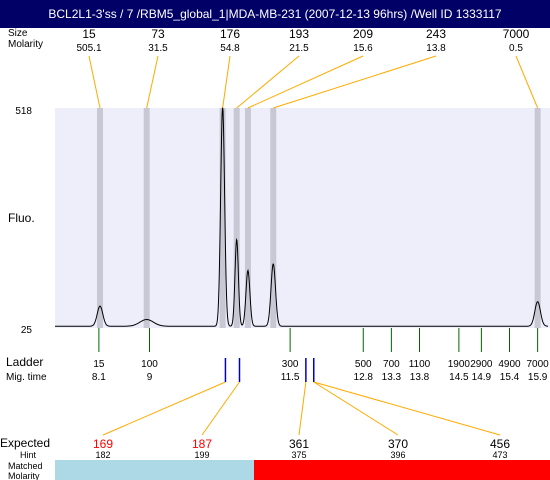 Image resolution: width=550 pixels, height=480 pixels. Describe the element at coordinates (363, 34) in the screenshot. I see `peak-size-209: 209` at that location.